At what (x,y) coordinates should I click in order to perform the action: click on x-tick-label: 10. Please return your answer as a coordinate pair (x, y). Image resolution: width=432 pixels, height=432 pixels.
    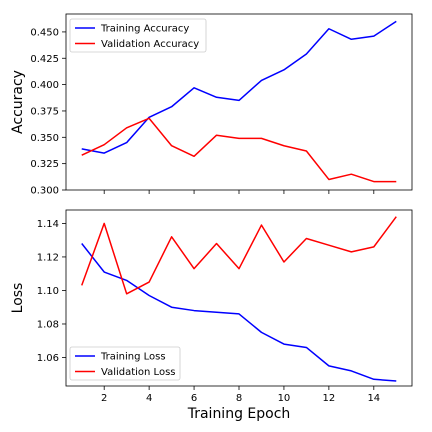
    Looking at the image, I should click on (284, 398).